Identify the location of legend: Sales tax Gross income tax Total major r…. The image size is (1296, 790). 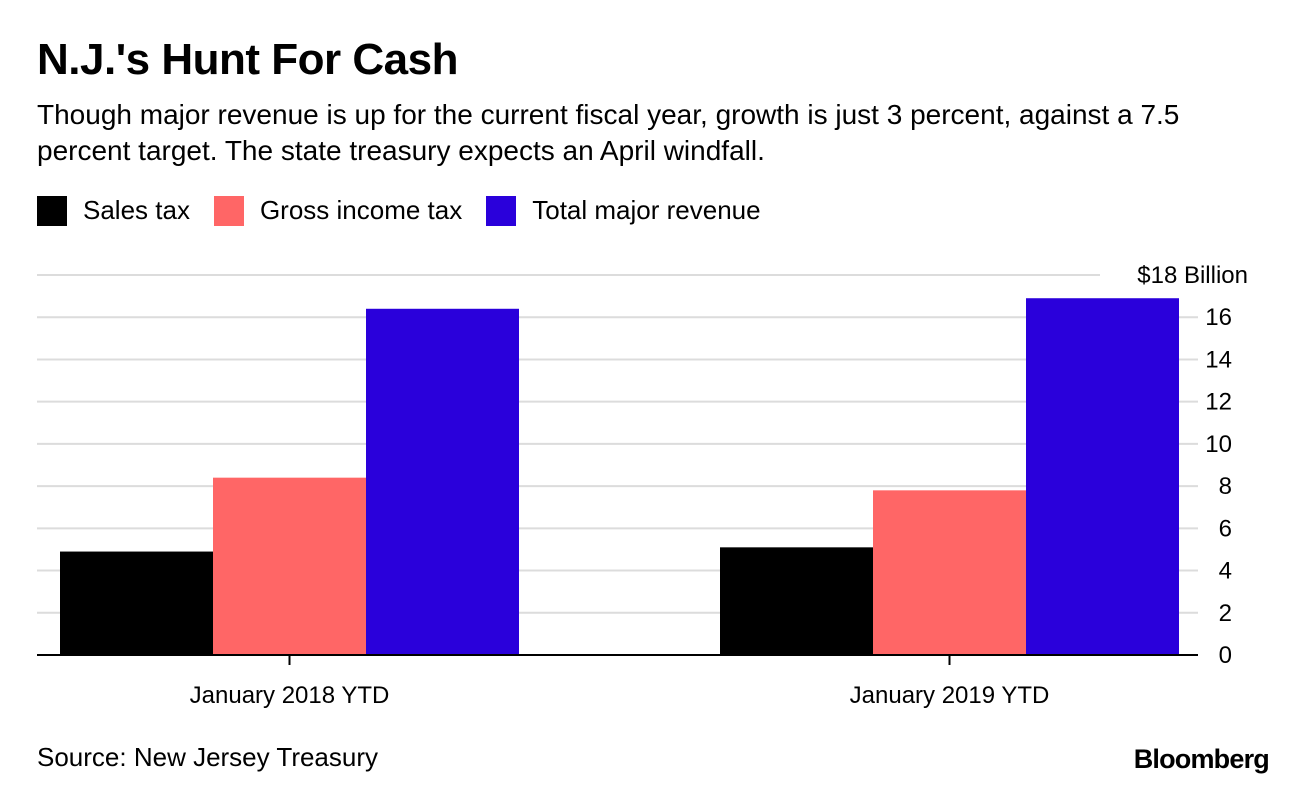
(411, 210).